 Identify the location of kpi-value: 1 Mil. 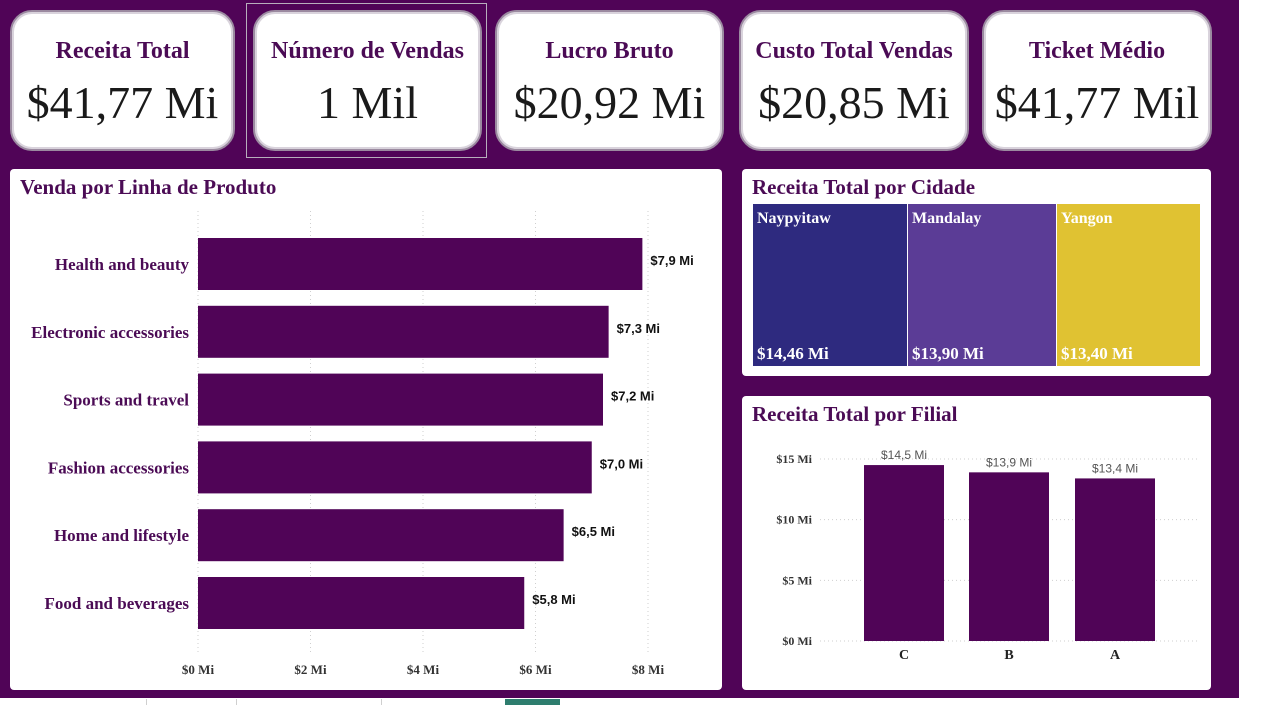
(367, 102).